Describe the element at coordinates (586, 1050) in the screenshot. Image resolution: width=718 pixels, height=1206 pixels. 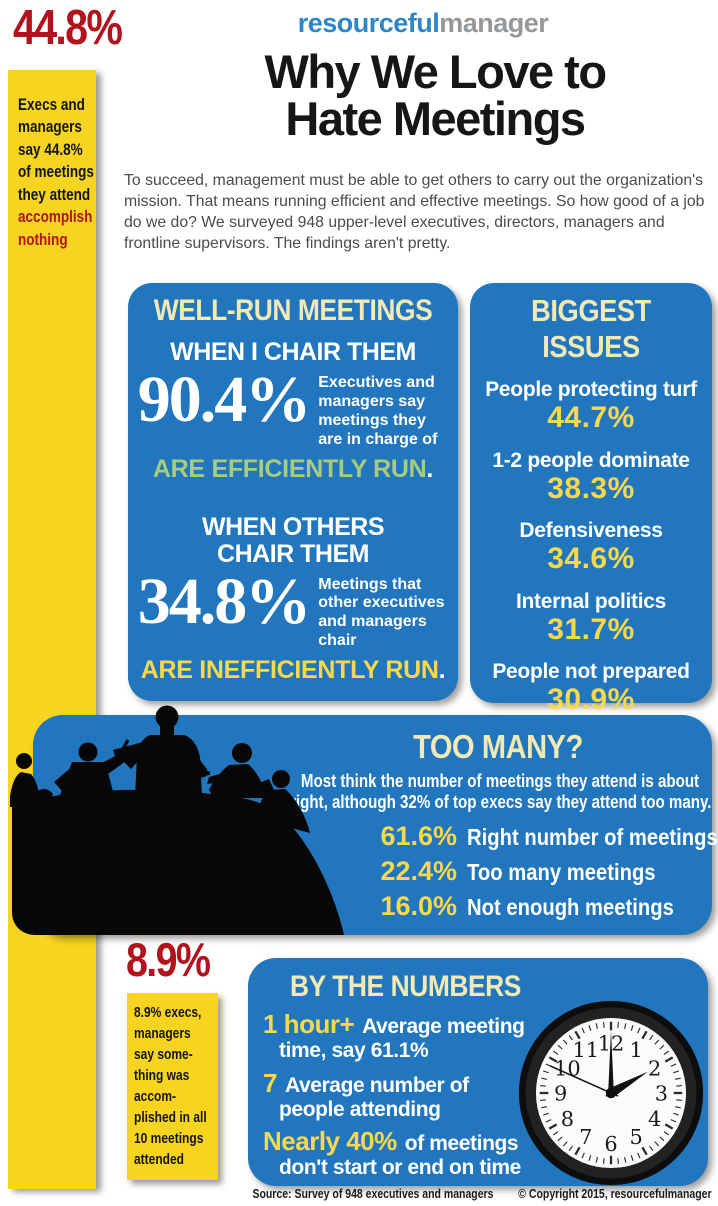
I see `svg-text: 11` at that location.